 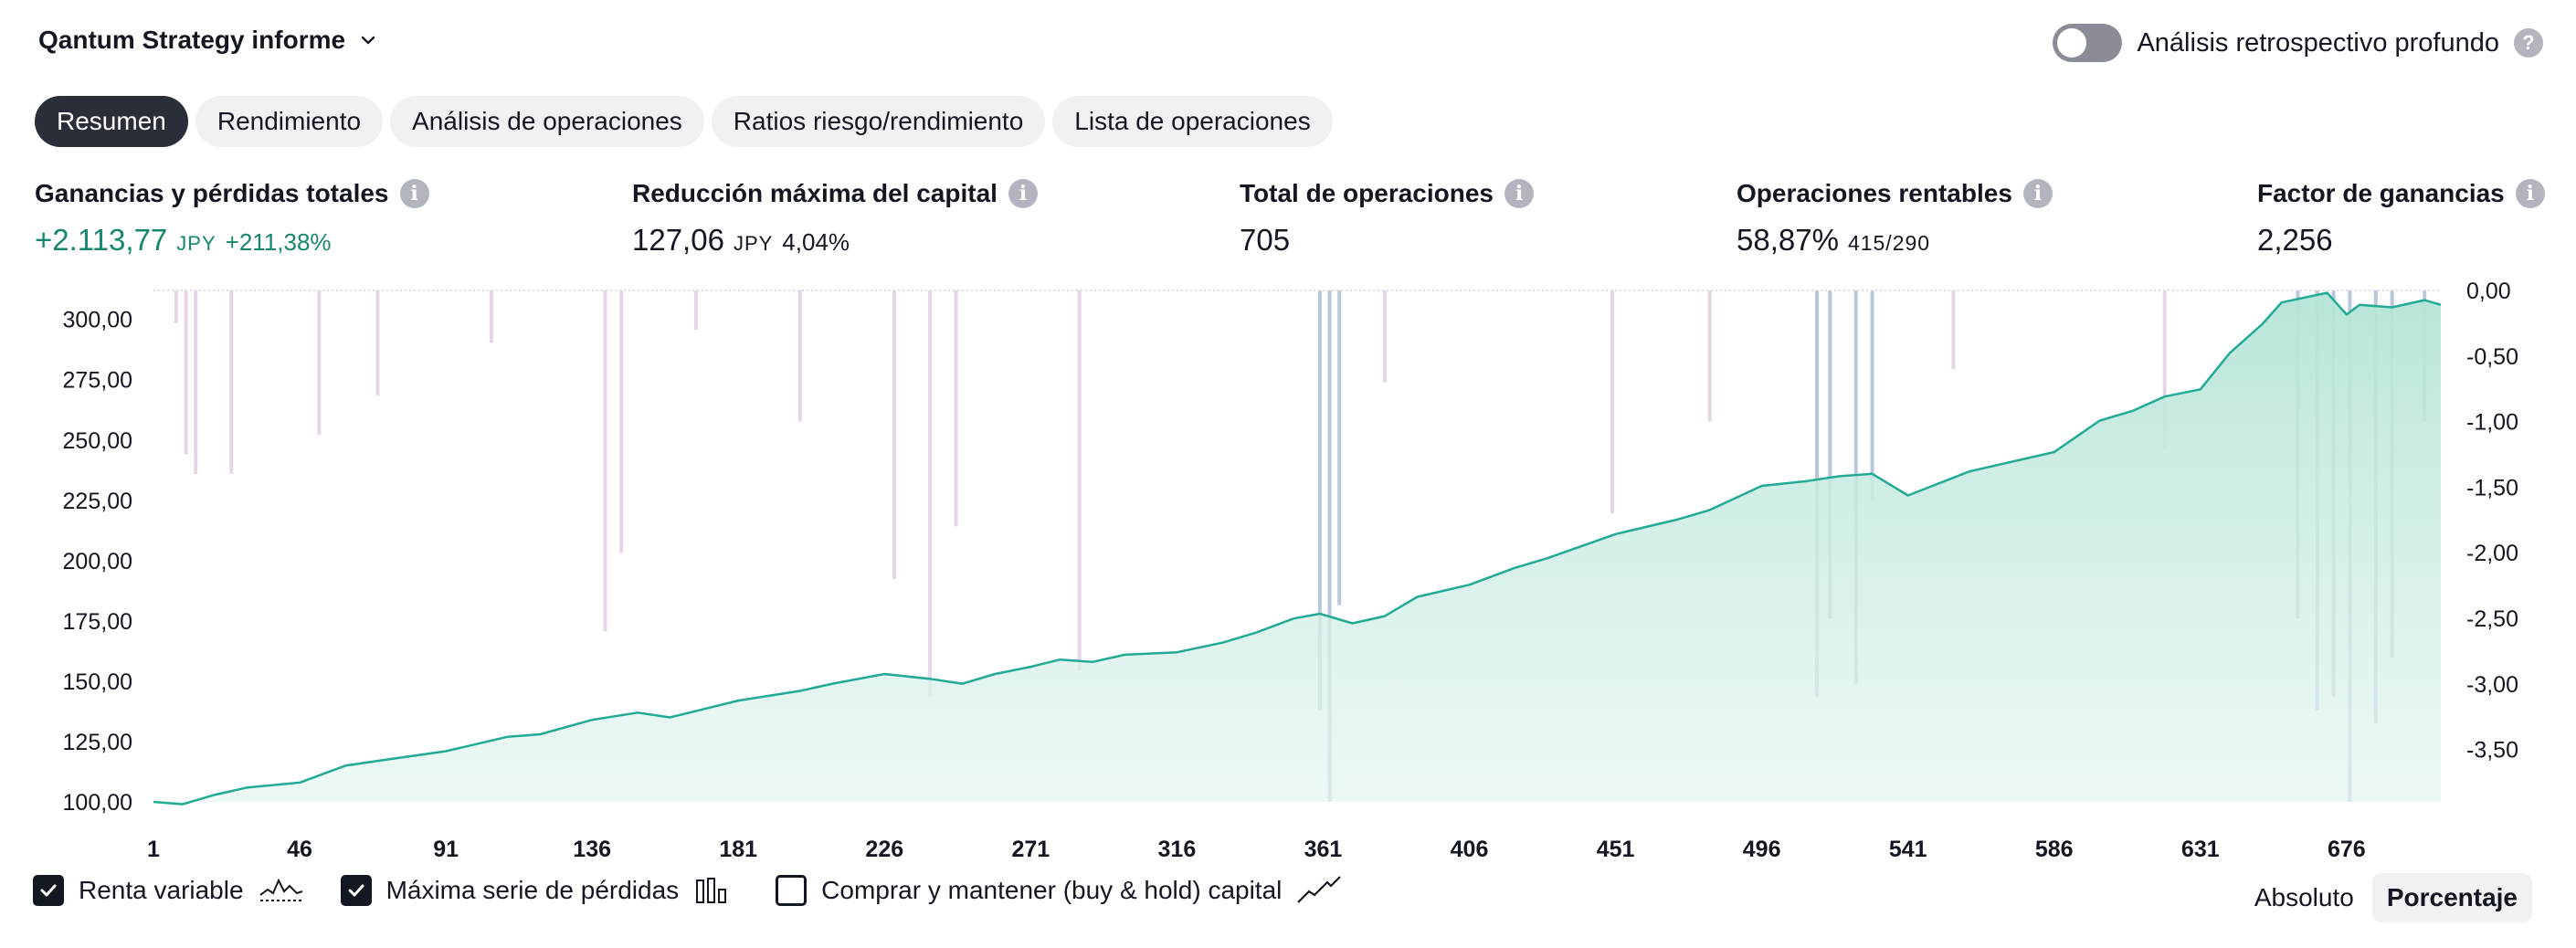 What do you see at coordinates (446, 849) in the screenshot?
I see `x-tick-label: 91` at bounding box center [446, 849].